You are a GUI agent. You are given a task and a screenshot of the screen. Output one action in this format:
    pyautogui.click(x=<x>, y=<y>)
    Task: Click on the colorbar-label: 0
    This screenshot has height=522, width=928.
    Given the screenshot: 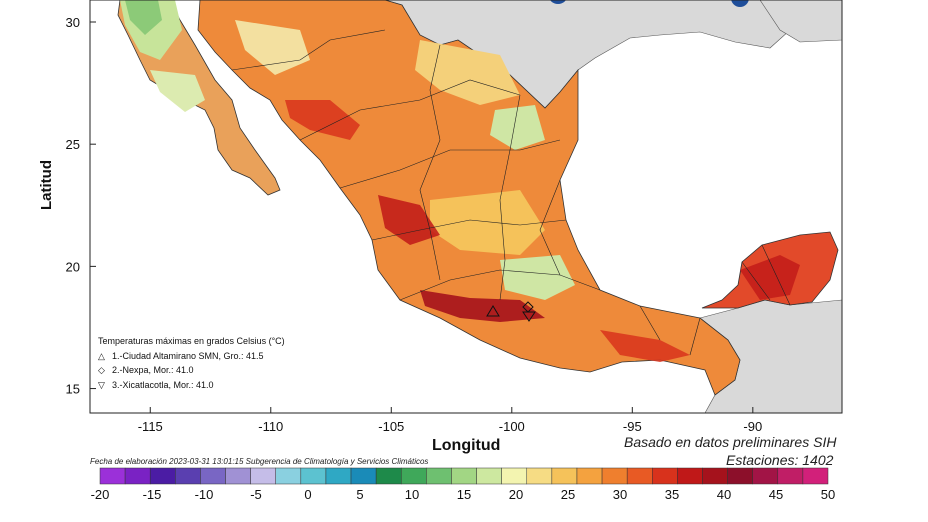 What is the action you would take?
    pyautogui.click(x=307, y=494)
    